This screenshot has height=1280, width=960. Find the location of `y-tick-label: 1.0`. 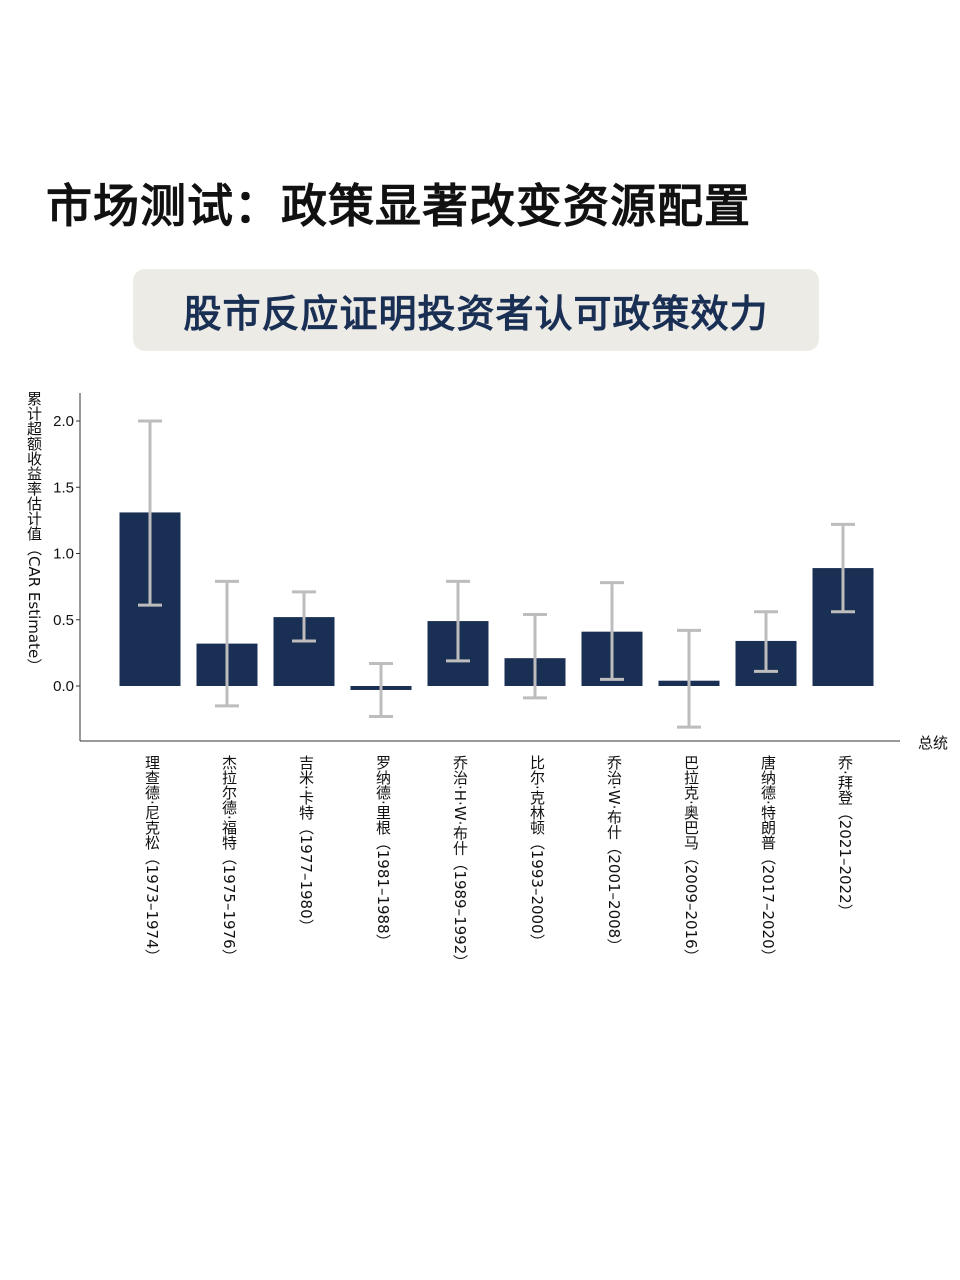

y-tick-label: 1.0 is located at coordinates (63, 554).